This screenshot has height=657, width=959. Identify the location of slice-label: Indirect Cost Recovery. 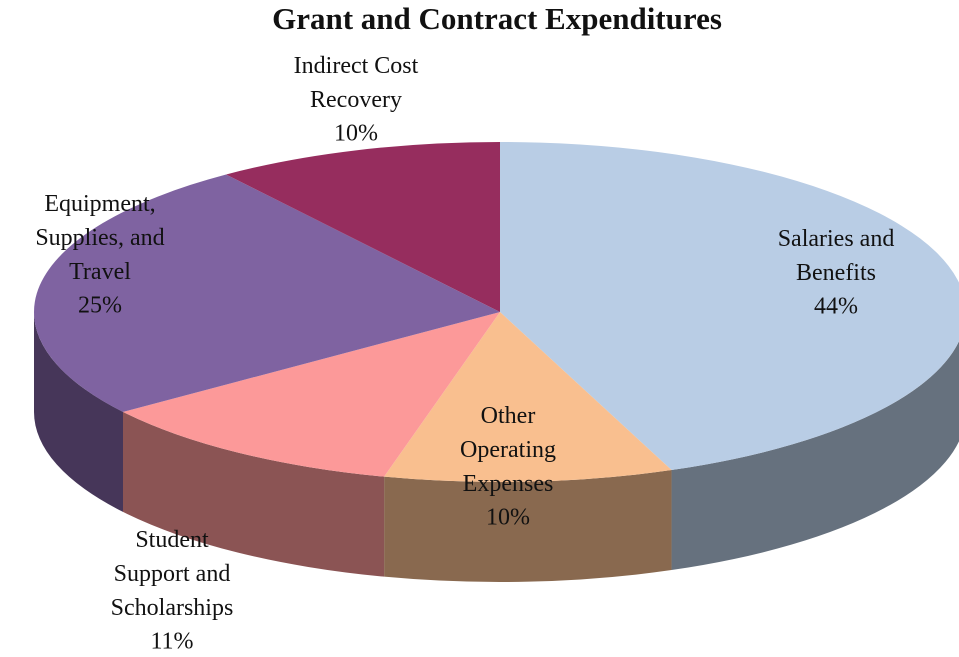
(356, 83).